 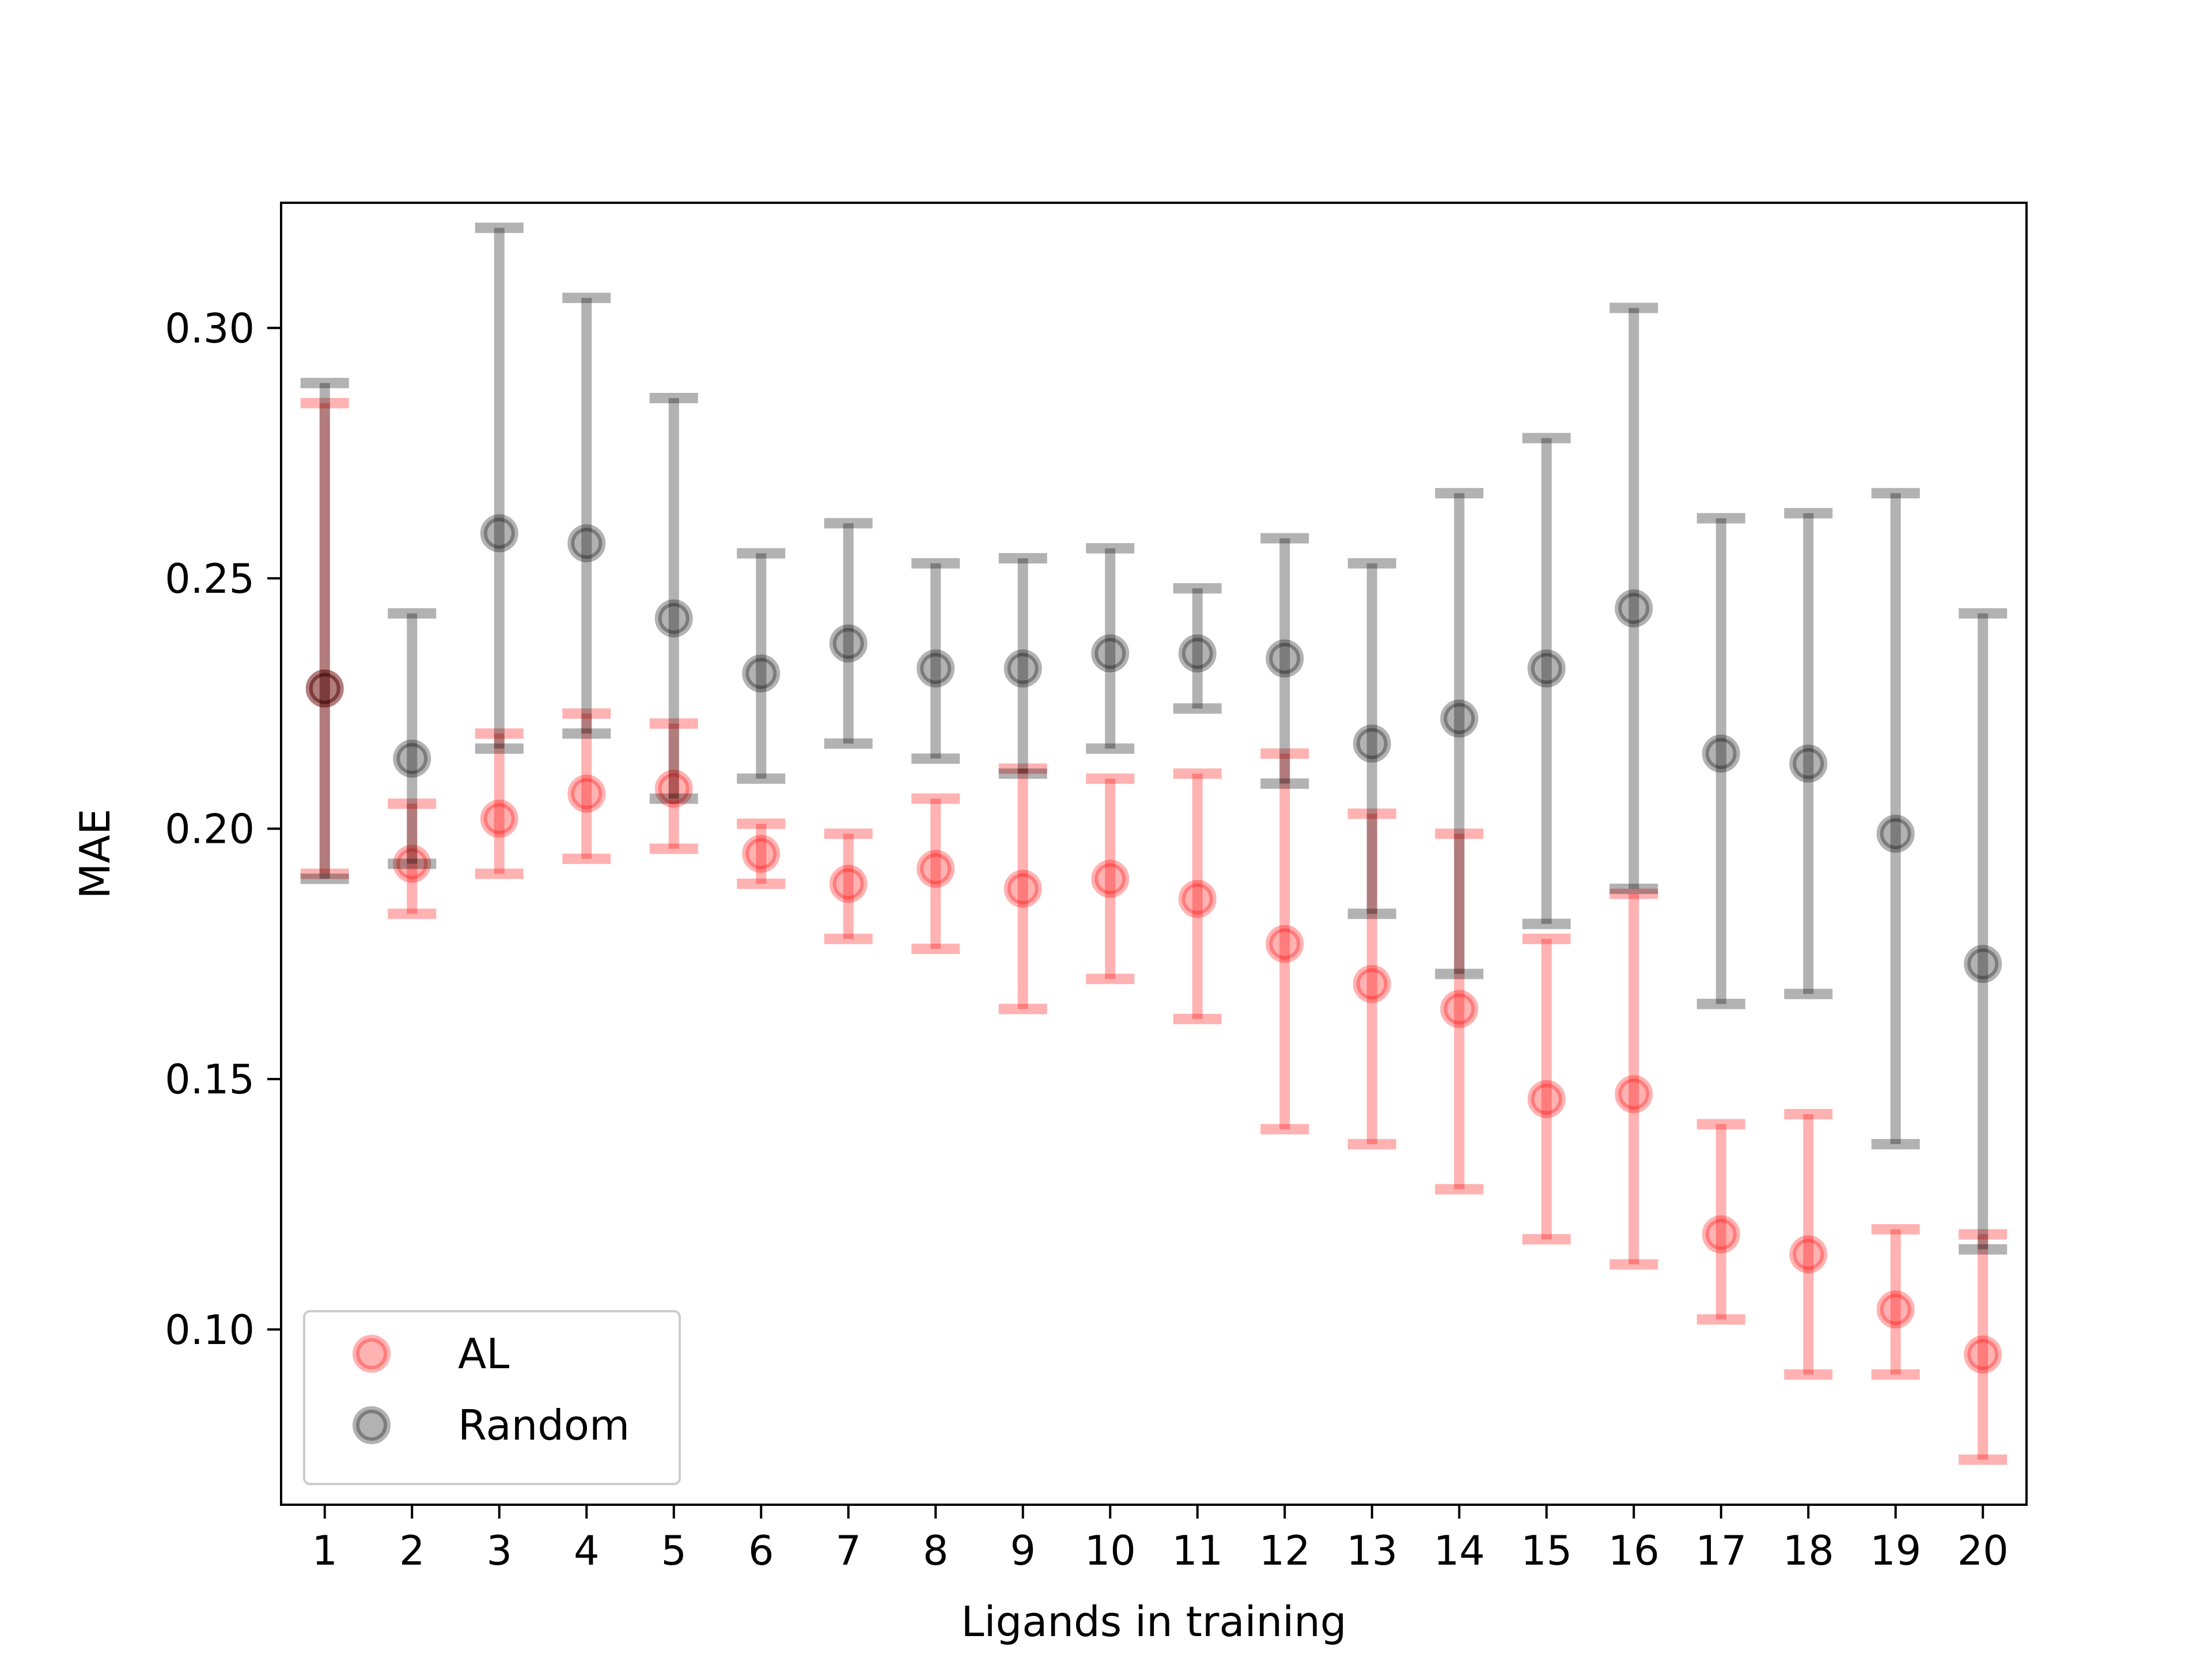 What do you see at coordinates (1808, 1550) in the screenshot?
I see `x-tick-label: 18` at bounding box center [1808, 1550].